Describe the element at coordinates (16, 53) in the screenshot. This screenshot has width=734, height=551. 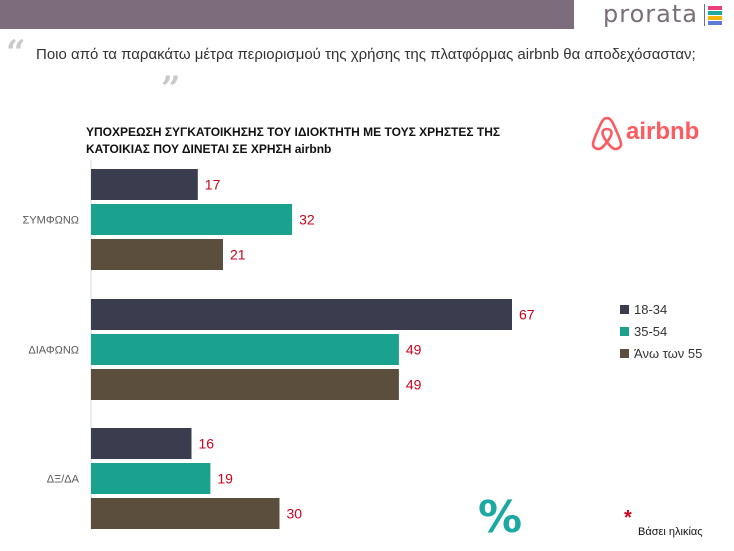
I see `open-quote-icon: “` at that location.